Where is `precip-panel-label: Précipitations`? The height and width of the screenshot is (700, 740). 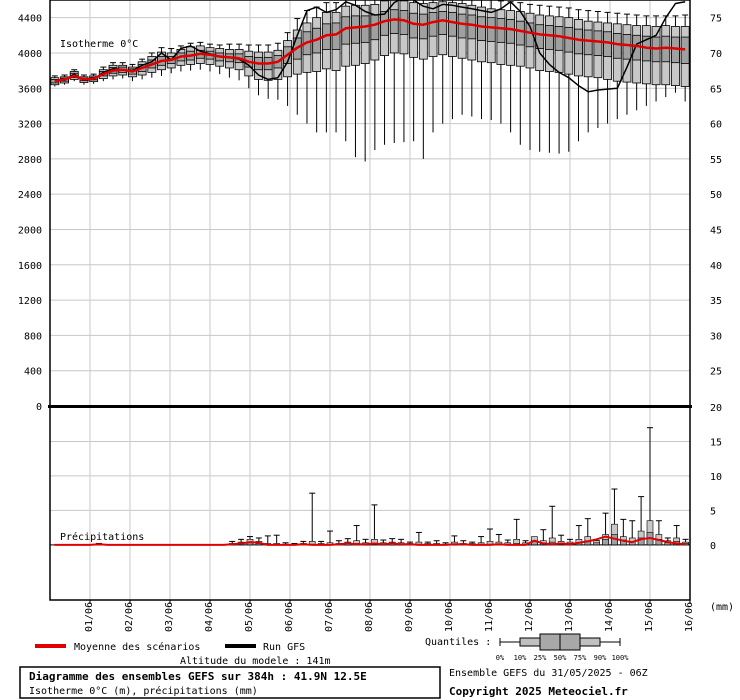 precip-panel-label: Précipitations is located at coordinates (102, 537).